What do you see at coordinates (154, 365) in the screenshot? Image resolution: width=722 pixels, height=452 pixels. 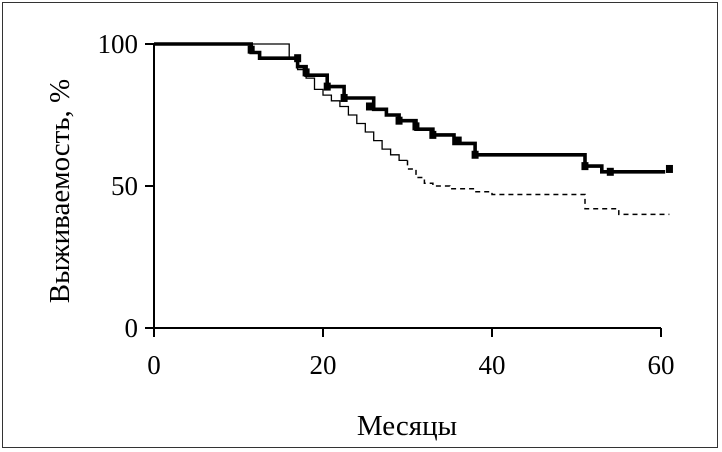 I see `x-tick-label: 0` at bounding box center [154, 365].